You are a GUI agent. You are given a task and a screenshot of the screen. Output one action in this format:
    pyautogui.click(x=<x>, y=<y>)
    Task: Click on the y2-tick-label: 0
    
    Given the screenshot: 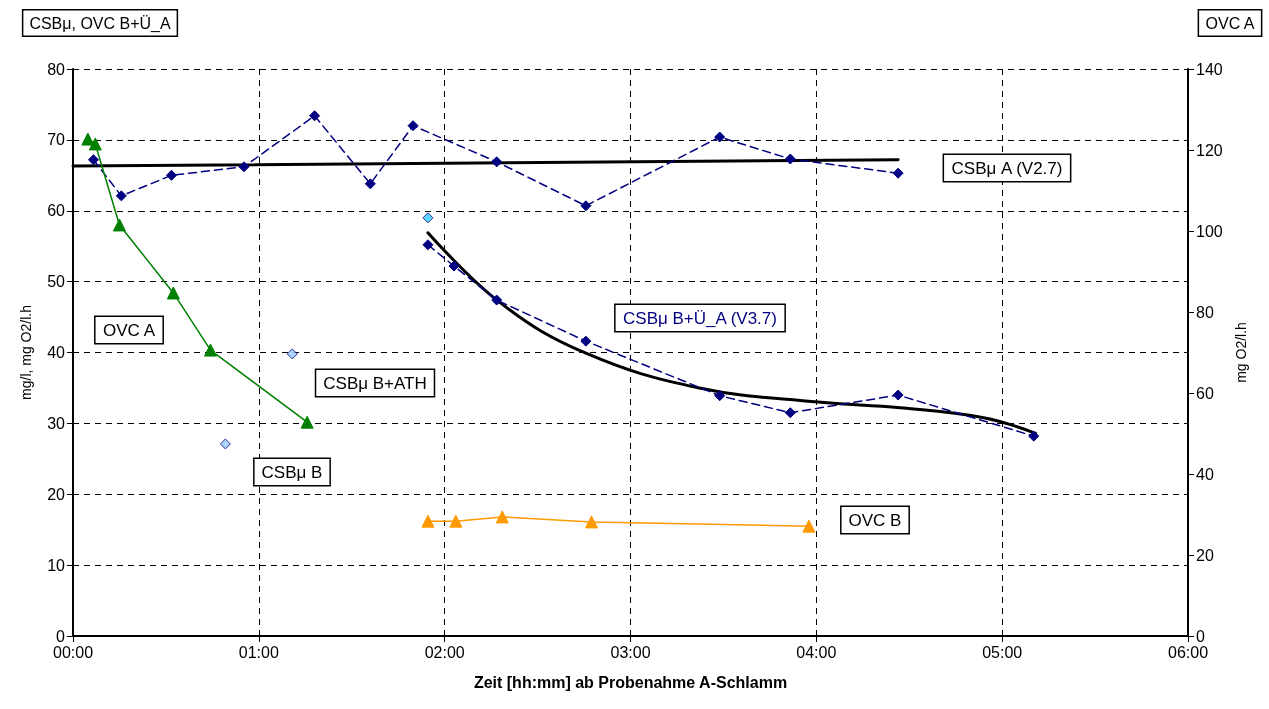 What is the action you would take?
    pyautogui.click(x=1200, y=636)
    